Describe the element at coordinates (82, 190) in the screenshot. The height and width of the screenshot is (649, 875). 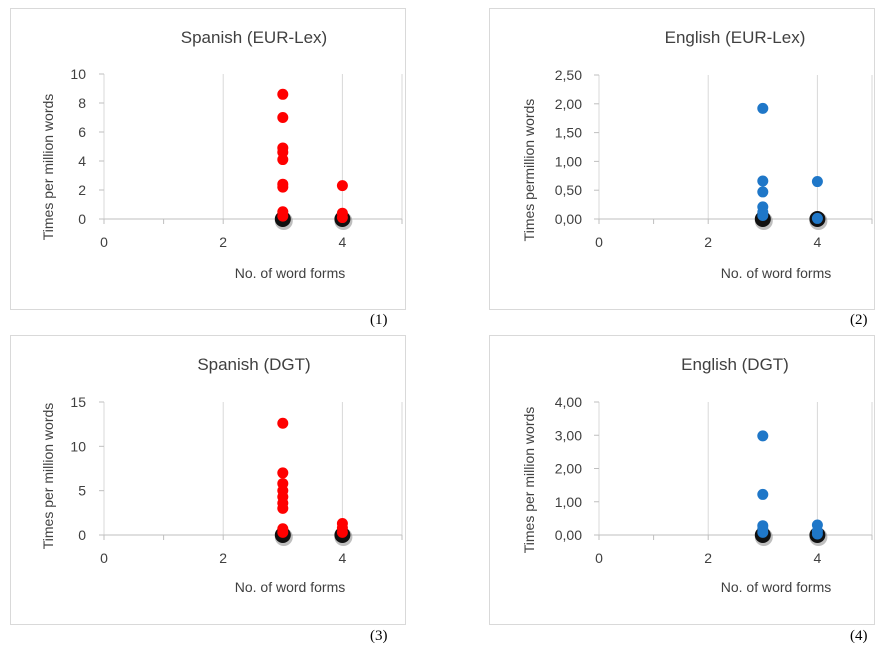
I see `y-tick-label: 2` at that location.